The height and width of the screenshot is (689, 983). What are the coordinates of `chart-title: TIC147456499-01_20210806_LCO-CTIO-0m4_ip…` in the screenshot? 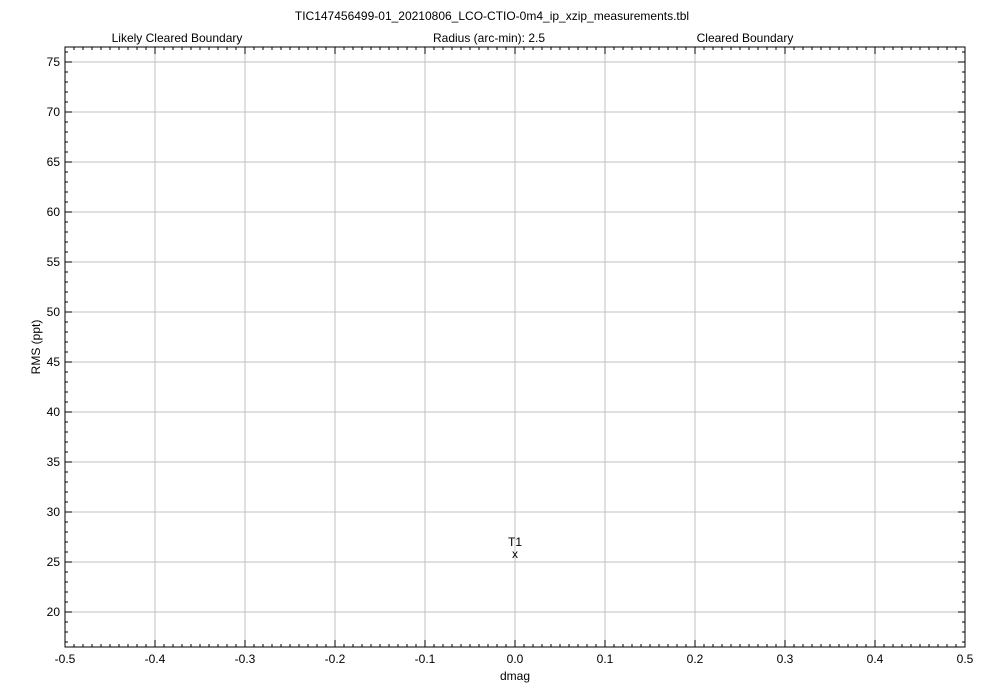 It's located at (492, 16).